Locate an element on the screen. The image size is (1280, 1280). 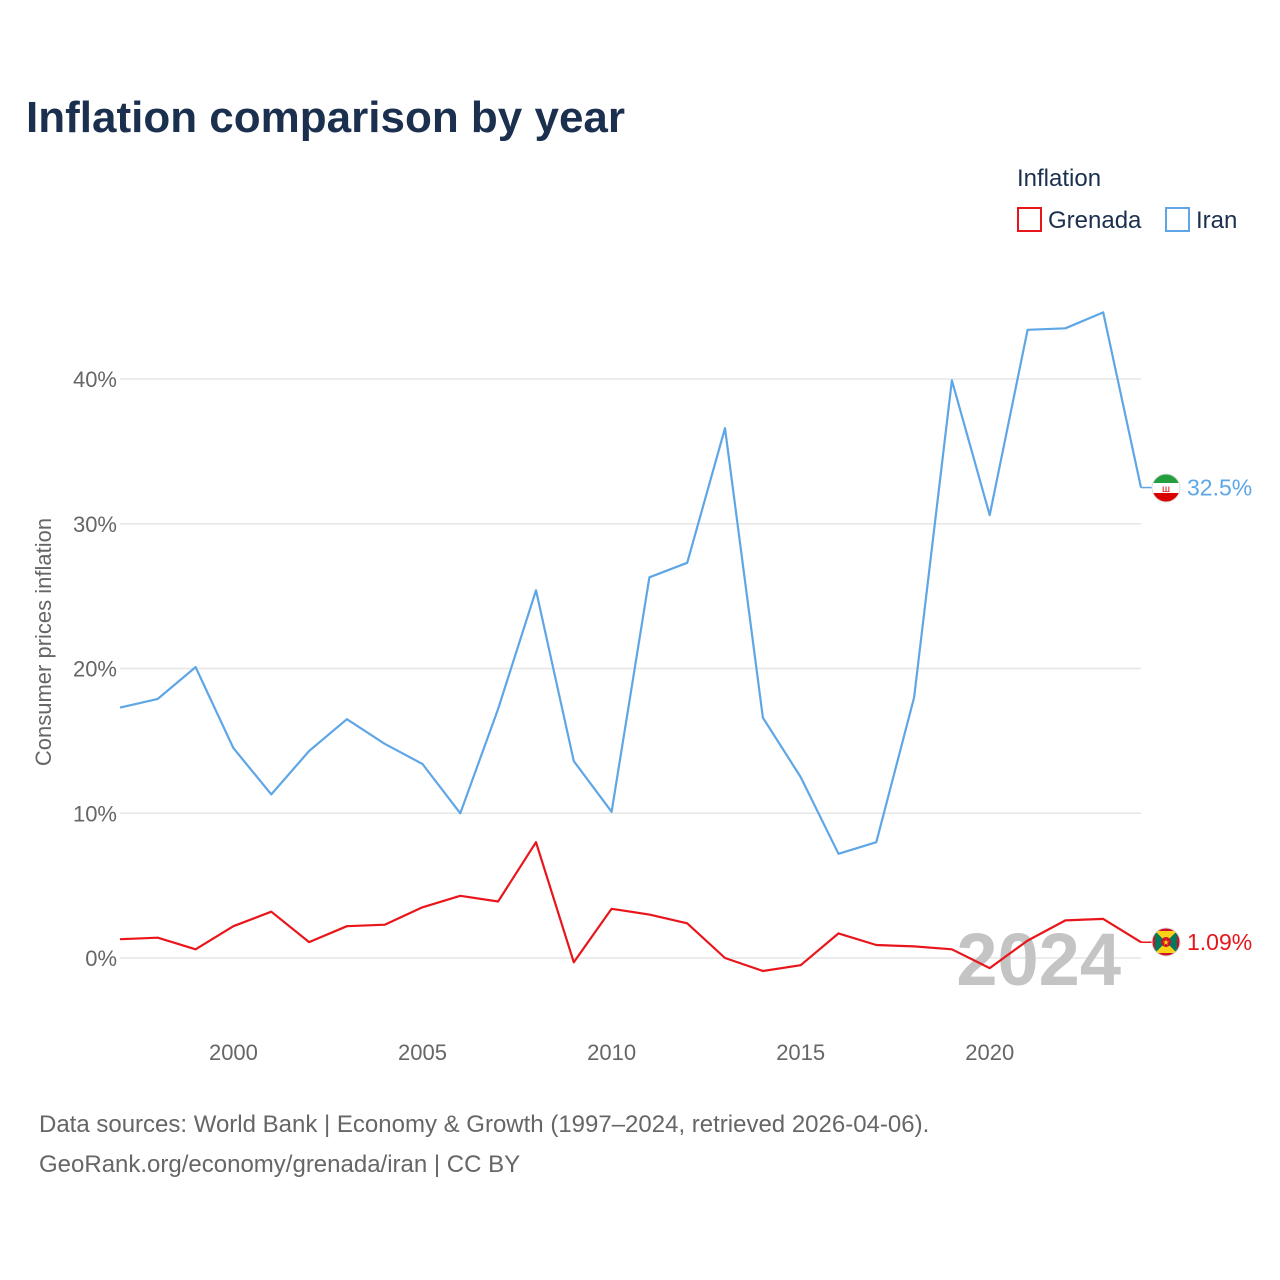
x-tick-label: 2020 is located at coordinates (989, 1052).